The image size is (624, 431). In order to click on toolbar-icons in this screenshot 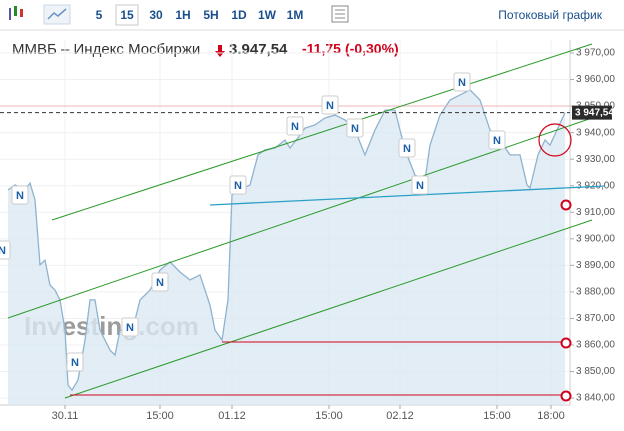, I will do `click(179, 14)`.